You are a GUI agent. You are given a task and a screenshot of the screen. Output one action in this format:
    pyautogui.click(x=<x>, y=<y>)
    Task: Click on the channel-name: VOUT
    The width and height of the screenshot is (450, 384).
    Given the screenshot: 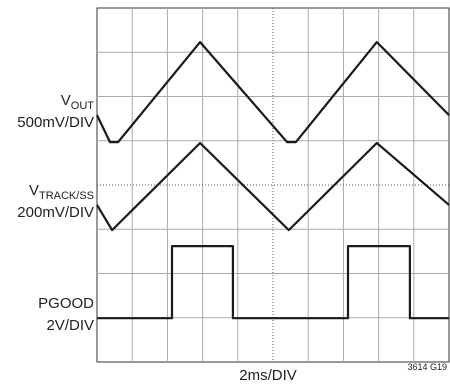 What is the action you would take?
    pyautogui.click(x=78, y=102)
    